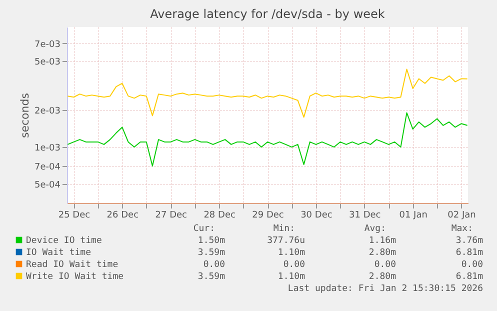 This screenshot has height=311, width=497. What do you see at coordinates (47, 185) in the screenshot?
I see `y-tick-label: 5e-04` at bounding box center [47, 185].